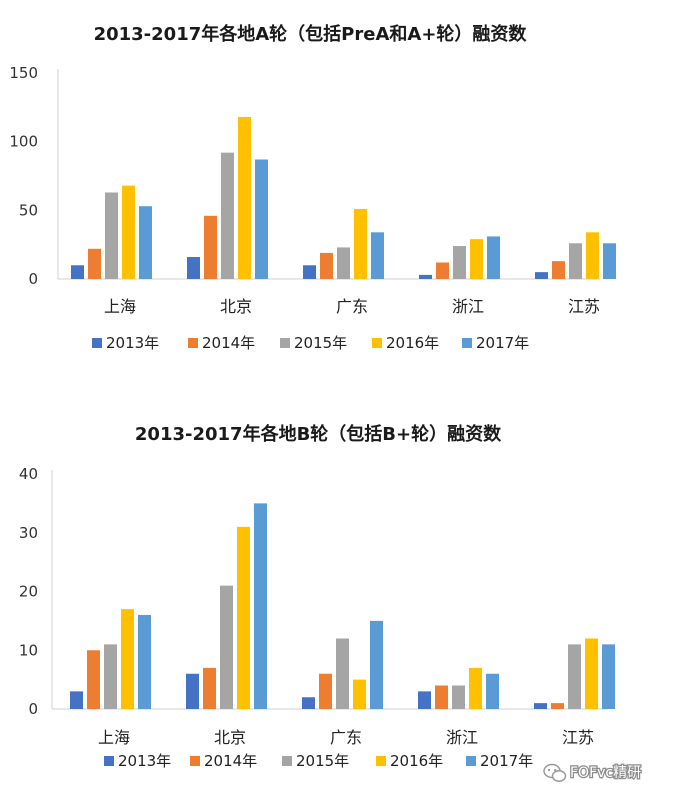 The width and height of the screenshot is (680, 803). What do you see at coordinates (28, 533) in the screenshot?
I see `y-tick-label: 30` at bounding box center [28, 533].